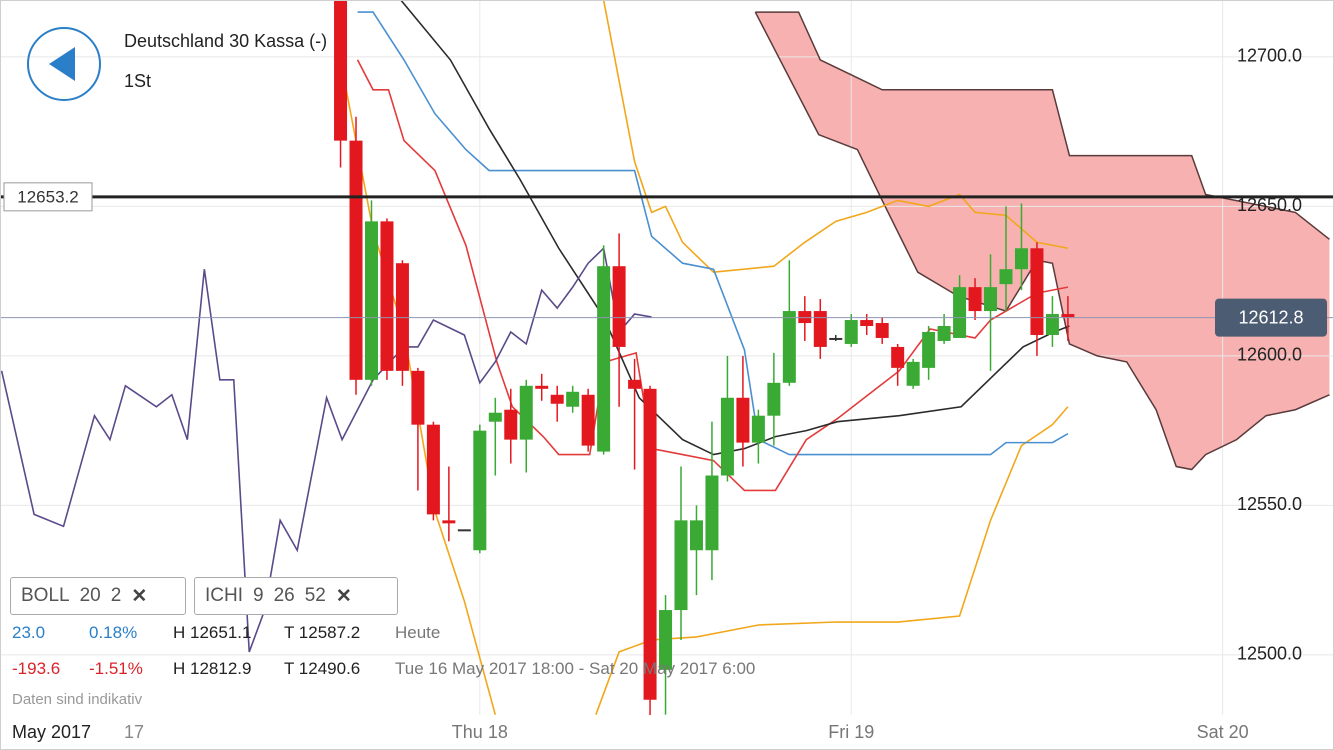  I want to click on chart-title: Deutschland 30 Kassa (-), so click(226, 41).